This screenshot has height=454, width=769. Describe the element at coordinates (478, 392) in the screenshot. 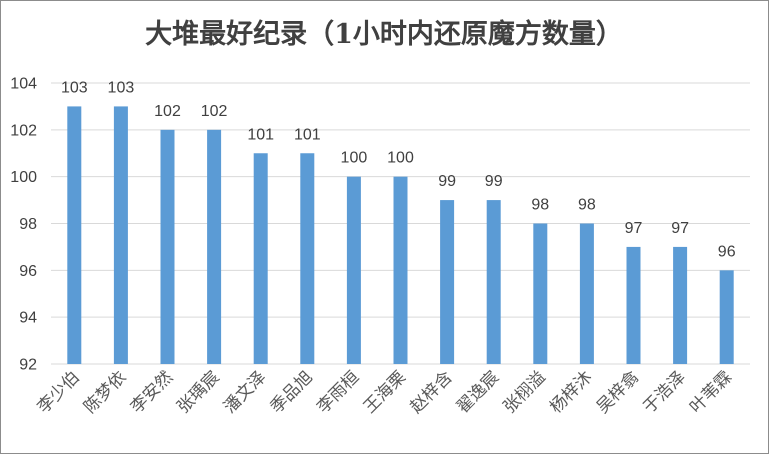

I see `x-tick-label: 翟逸宸` at that location.